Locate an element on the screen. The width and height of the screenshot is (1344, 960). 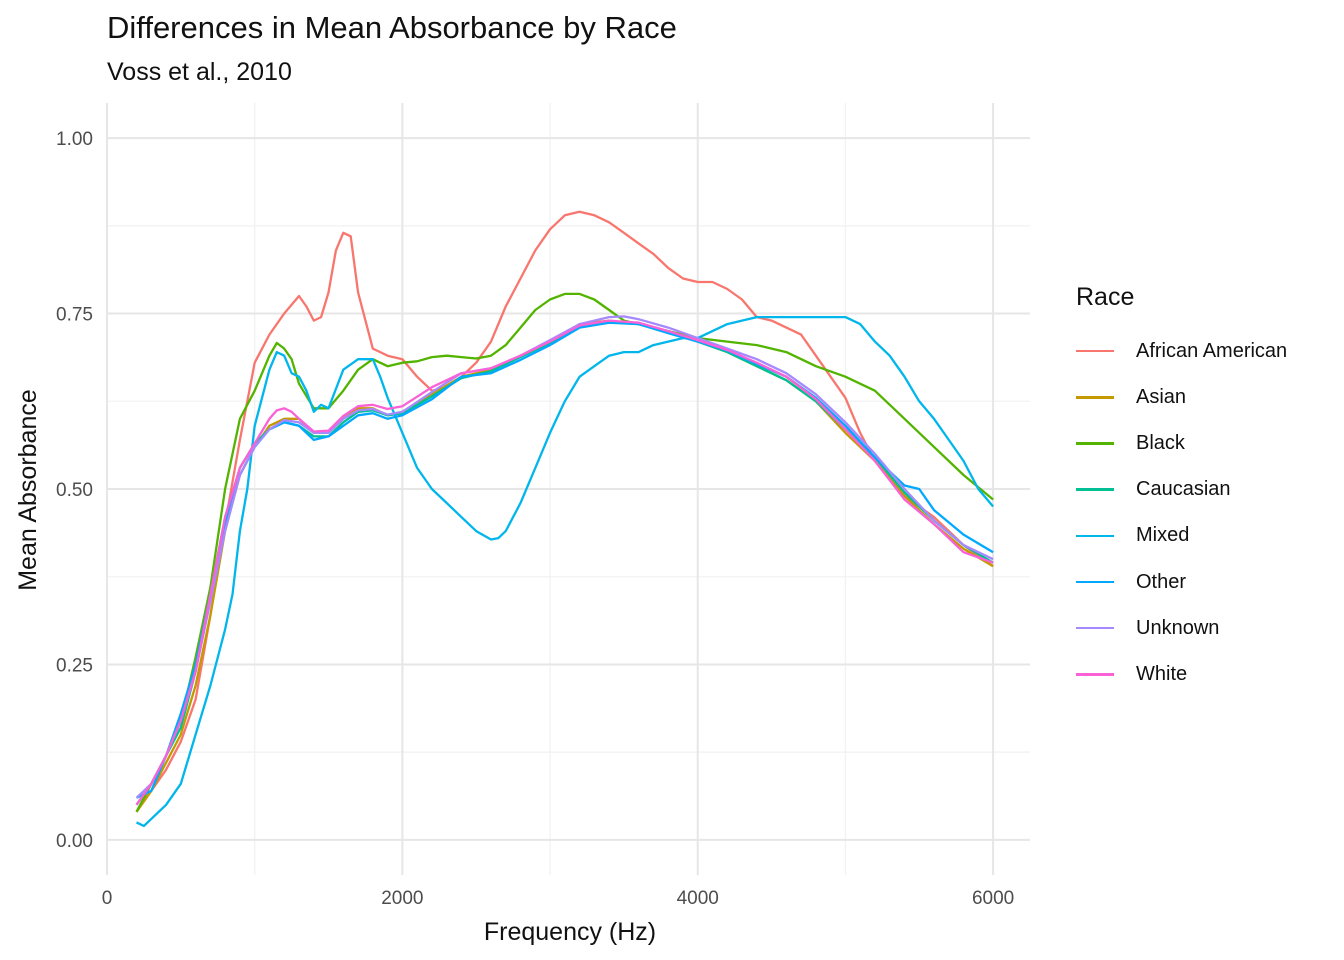
legend-label: Mixed is located at coordinates (1163, 535).